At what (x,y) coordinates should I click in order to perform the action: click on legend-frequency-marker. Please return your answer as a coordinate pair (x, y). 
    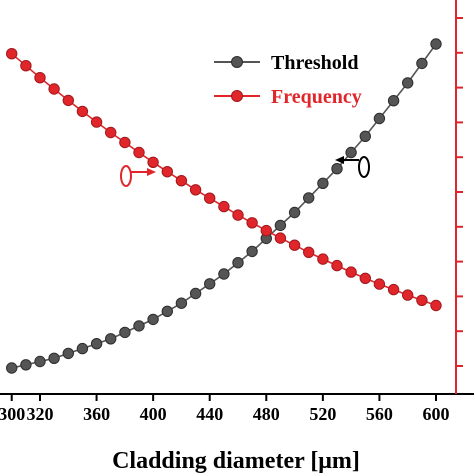
    Looking at the image, I should click on (237, 96).